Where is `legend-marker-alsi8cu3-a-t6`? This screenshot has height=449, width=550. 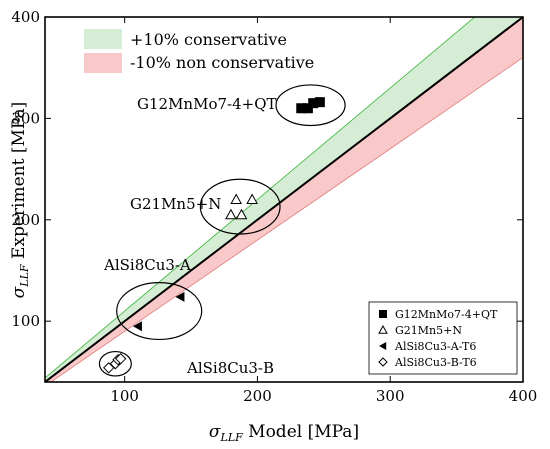 legend-marker-alsi8cu3-a-t6 is located at coordinates (383, 346).